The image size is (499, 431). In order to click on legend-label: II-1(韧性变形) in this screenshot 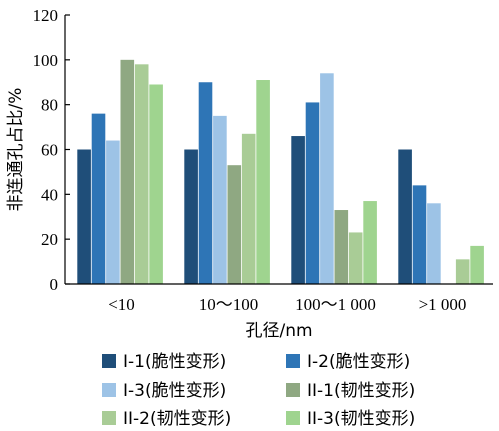, I will do `click(361, 391)`.